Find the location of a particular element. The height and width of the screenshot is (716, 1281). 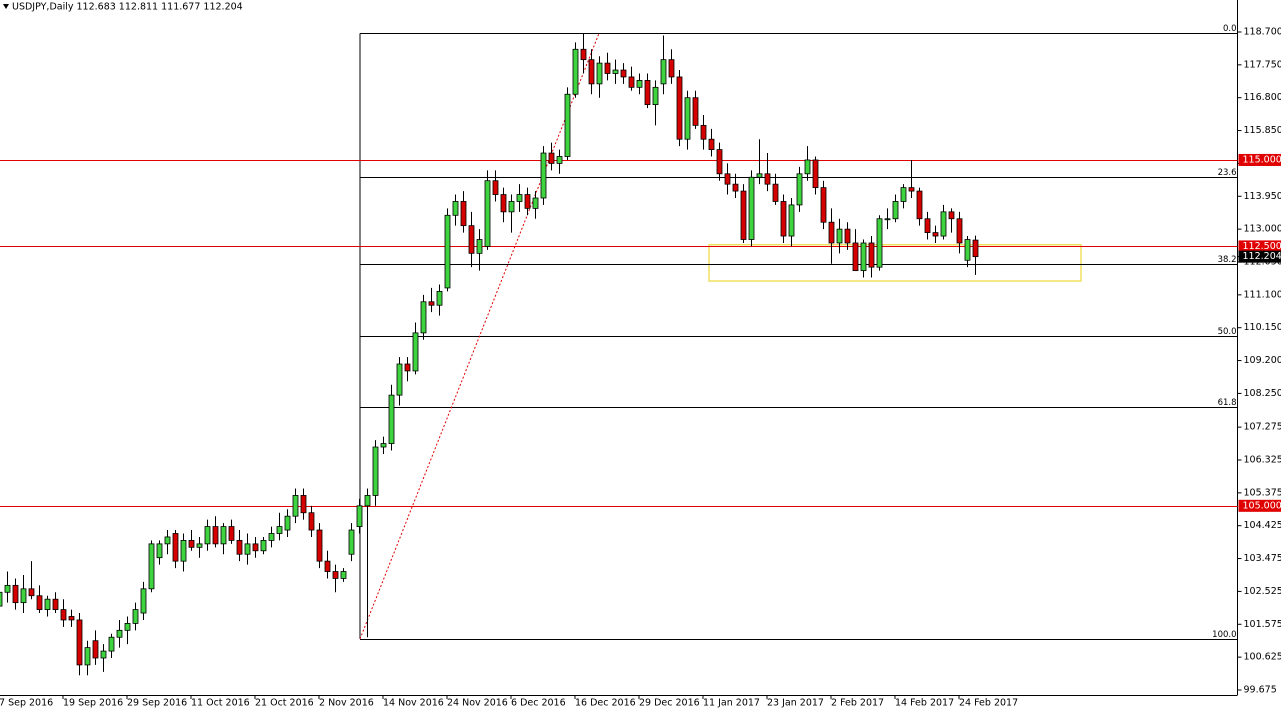

x-tick-label: 23 Jan 2017 is located at coordinates (795, 703).